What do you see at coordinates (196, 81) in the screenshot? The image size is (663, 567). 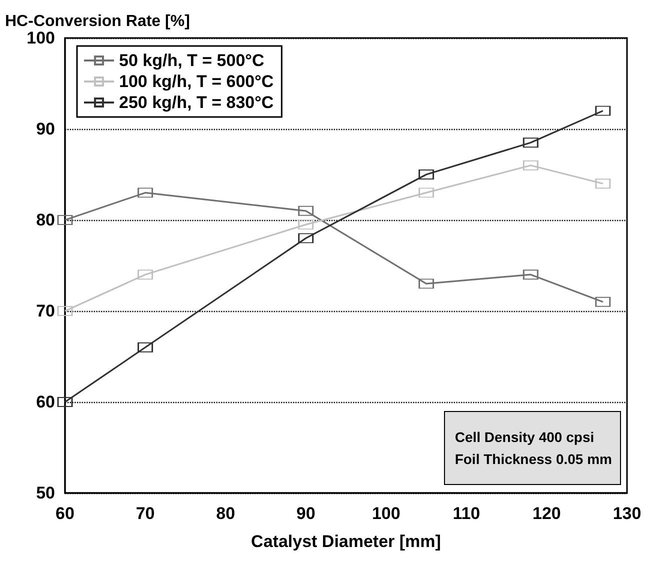 I see `legend-label: 100 kg/h, T = 600°C` at bounding box center [196, 81].